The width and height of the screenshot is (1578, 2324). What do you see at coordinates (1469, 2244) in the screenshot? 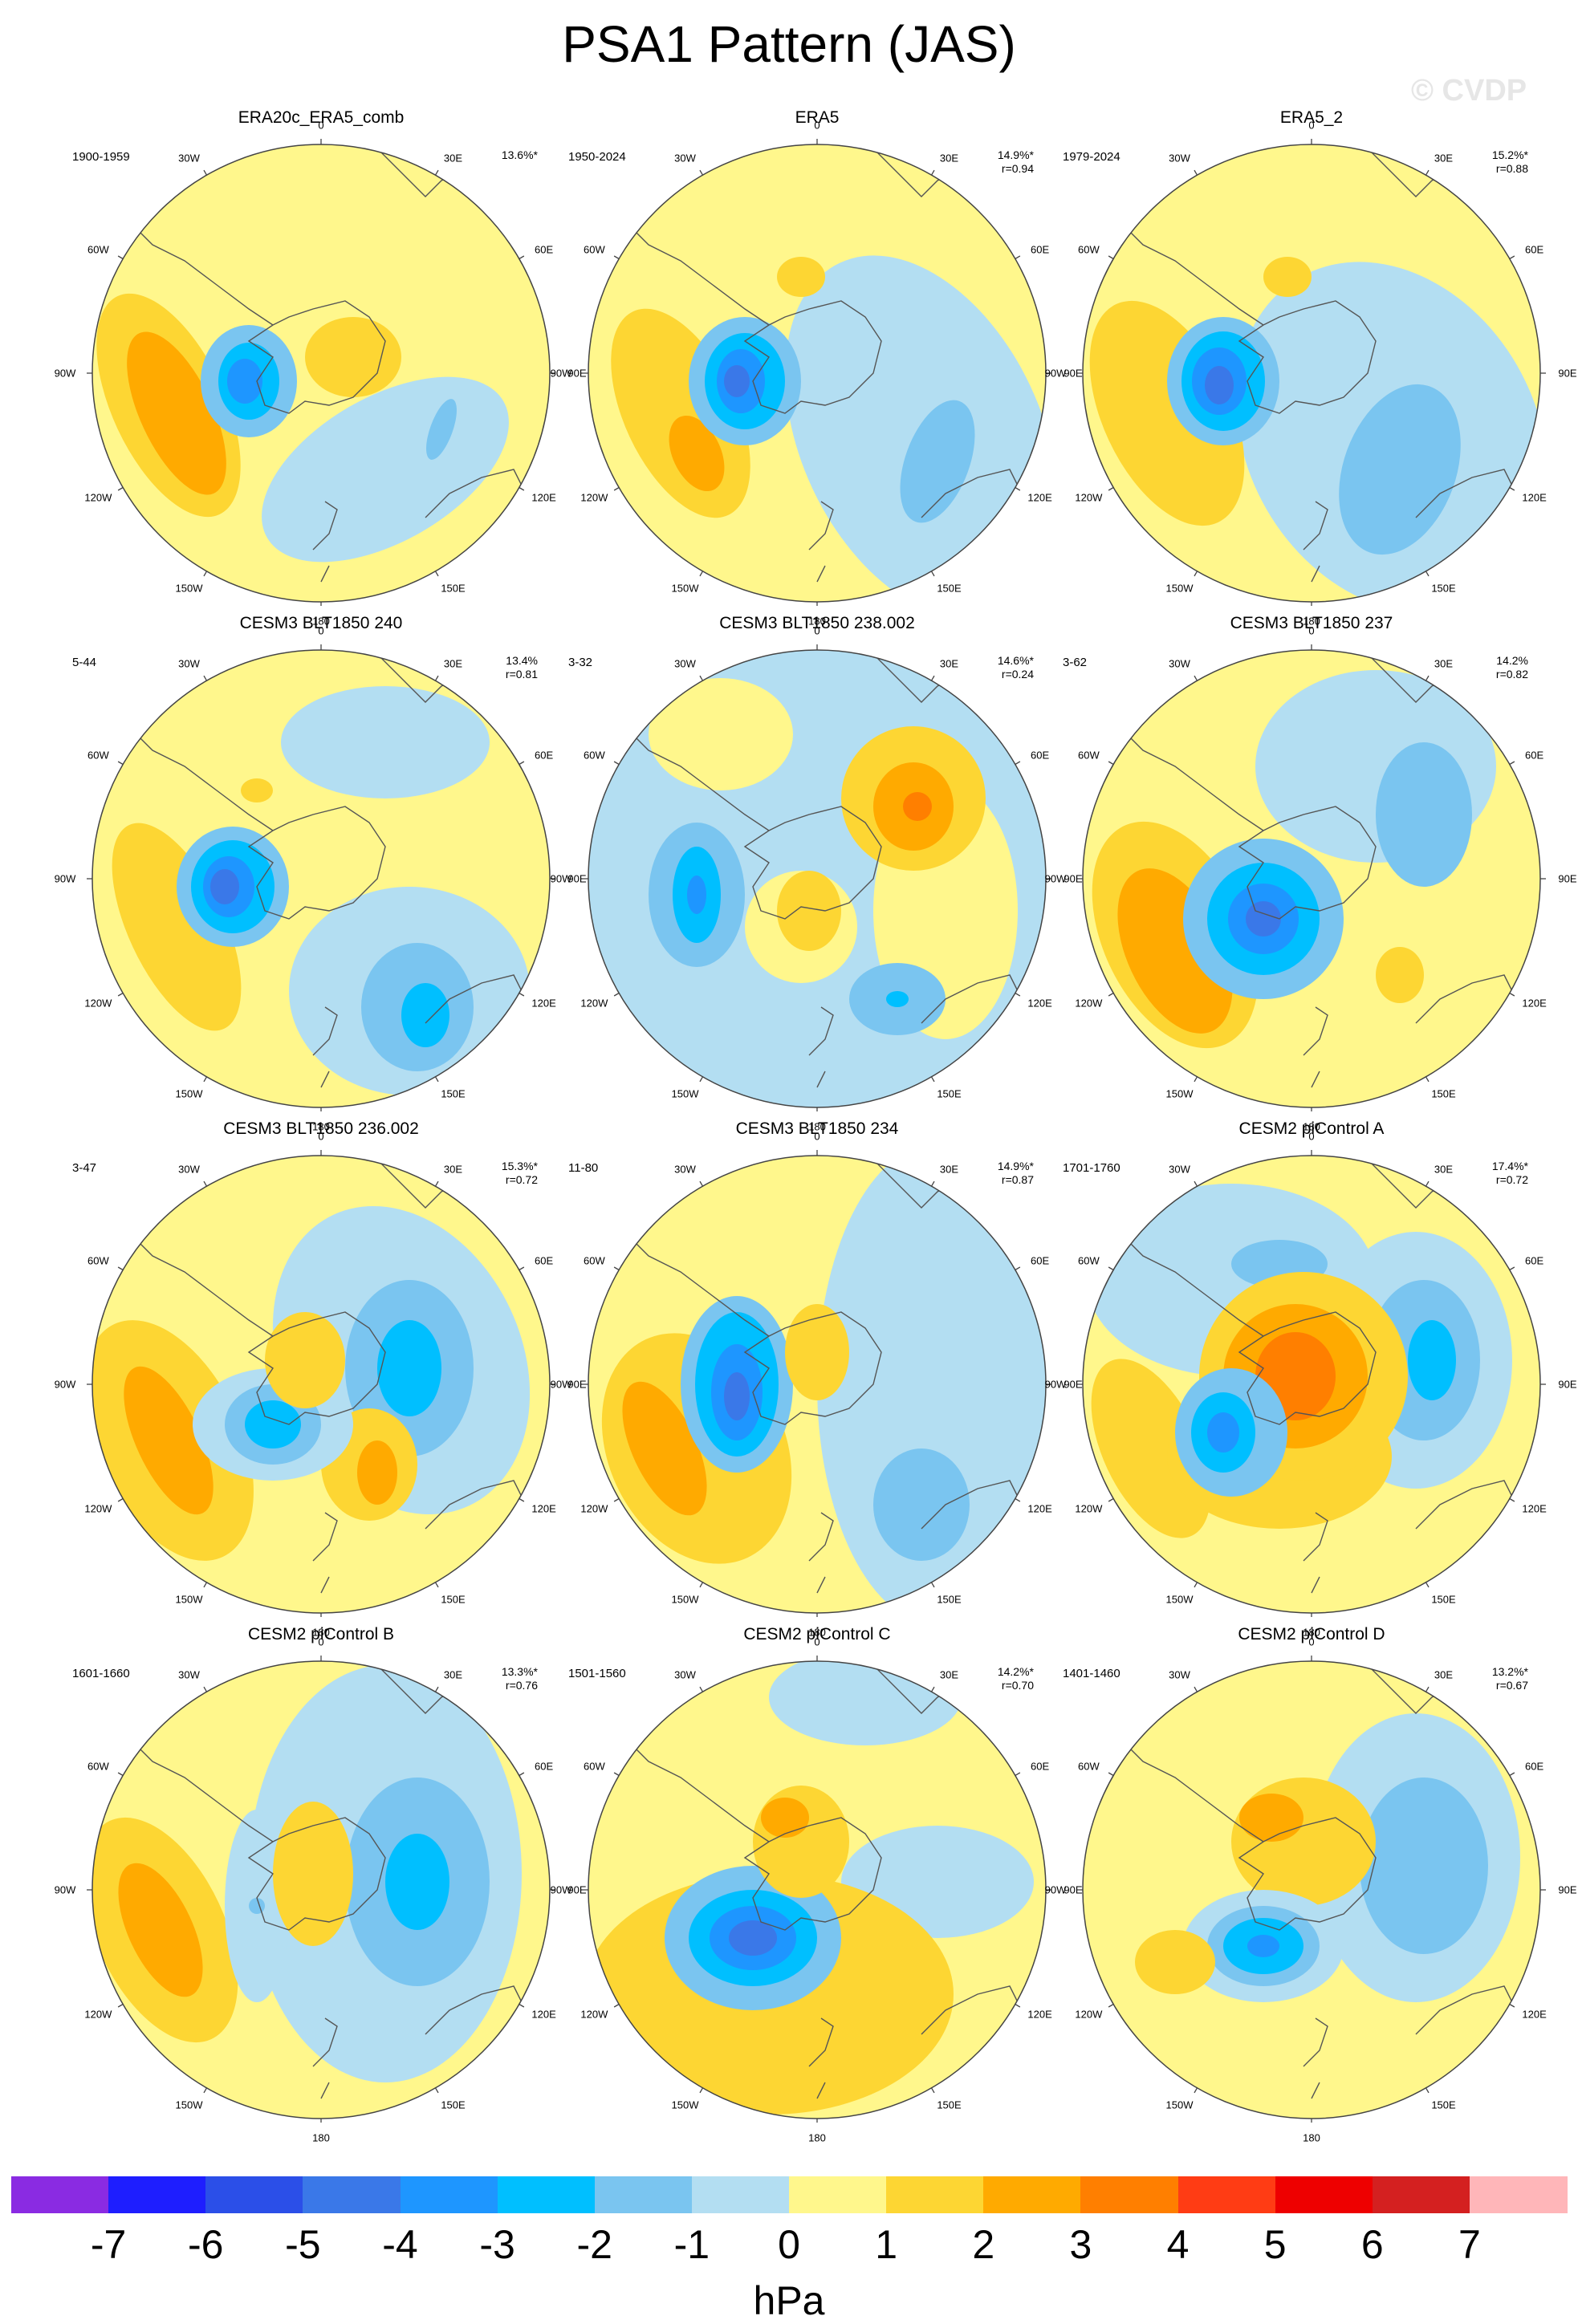
I see `colorbar-label: 7` at bounding box center [1469, 2244].